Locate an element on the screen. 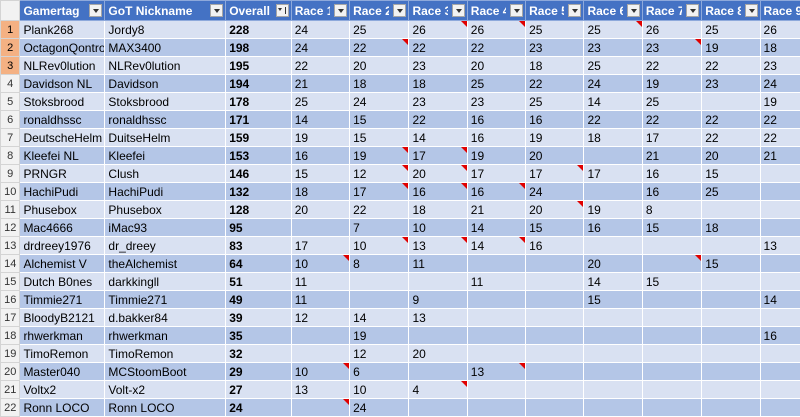  race-7-cell: 26 is located at coordinates (671, 30).